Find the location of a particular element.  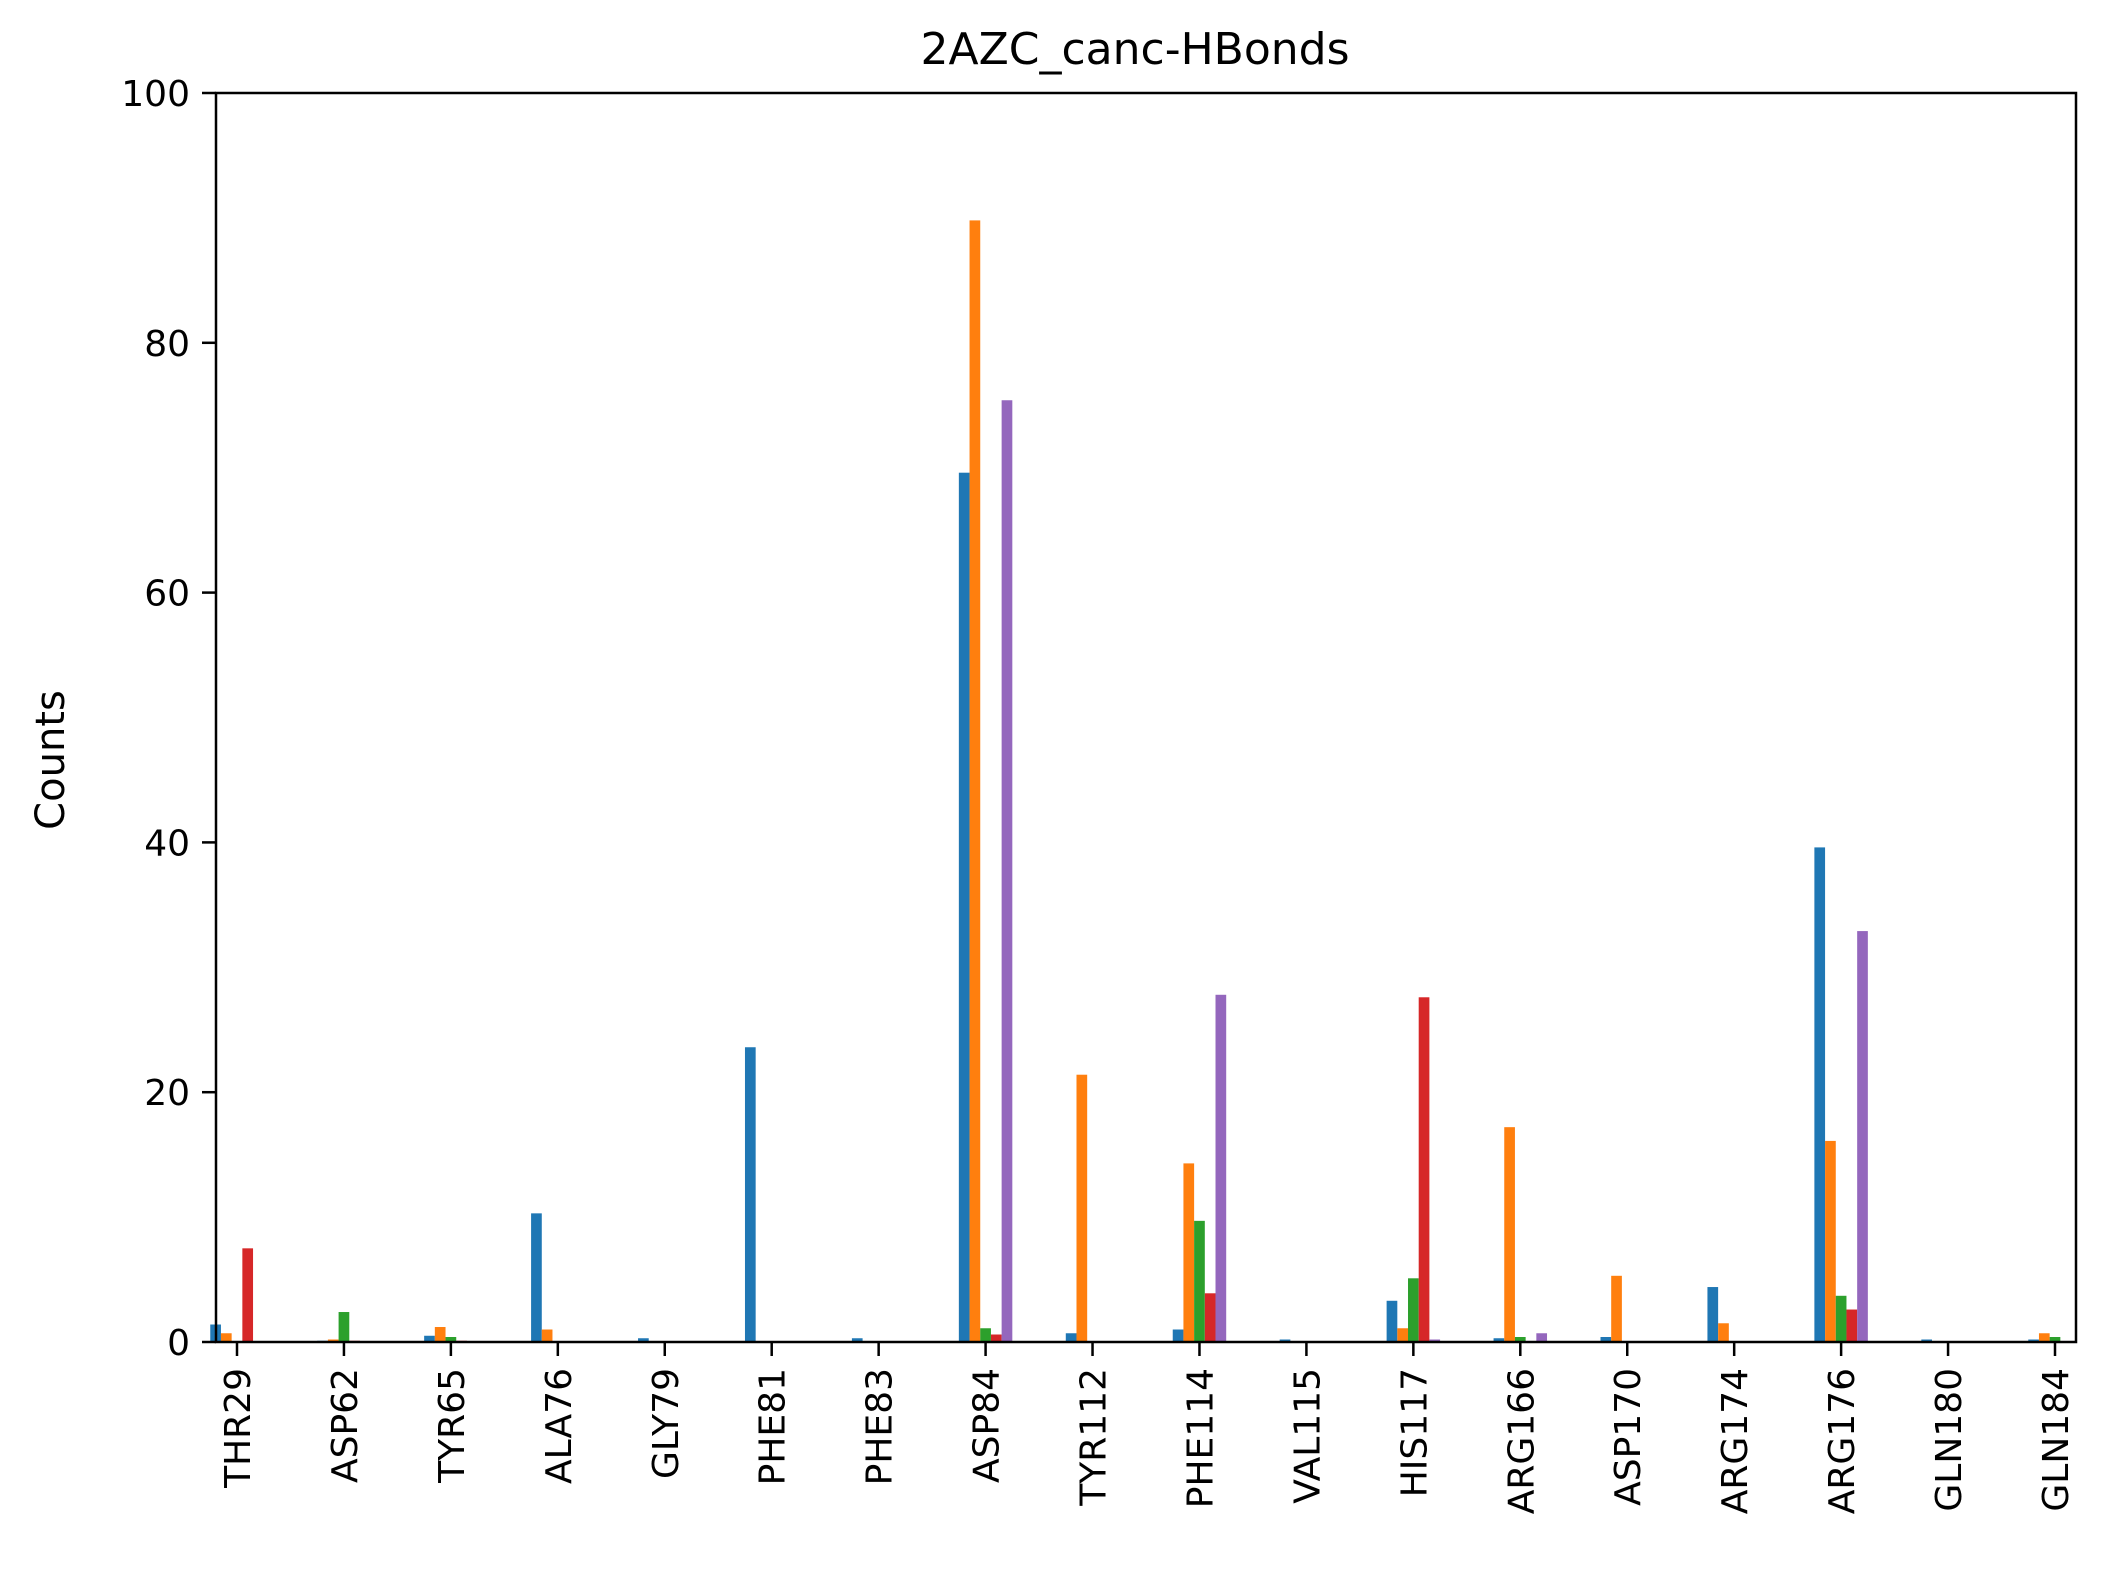

x-tick-label-phe81: PHE81 is located at coordinates (773, 1426).